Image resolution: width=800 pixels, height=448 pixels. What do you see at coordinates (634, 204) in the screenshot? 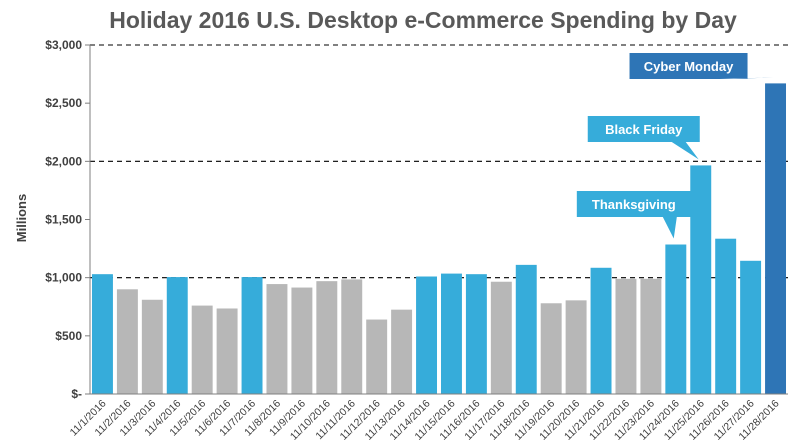
I see `callout-label: Thanksgiving` at bounding box center [634, 204].